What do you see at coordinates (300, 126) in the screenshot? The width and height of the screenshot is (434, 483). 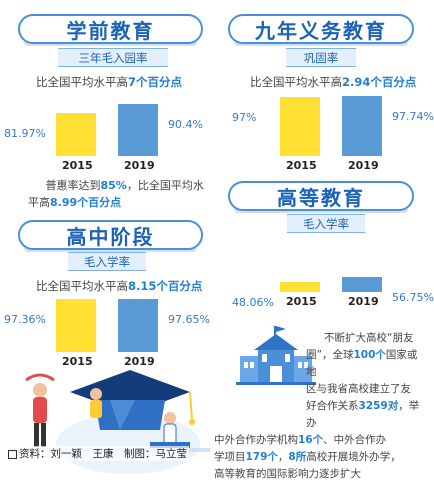 I see `bar-compulsory-2015` at bounding box center [300, 126].